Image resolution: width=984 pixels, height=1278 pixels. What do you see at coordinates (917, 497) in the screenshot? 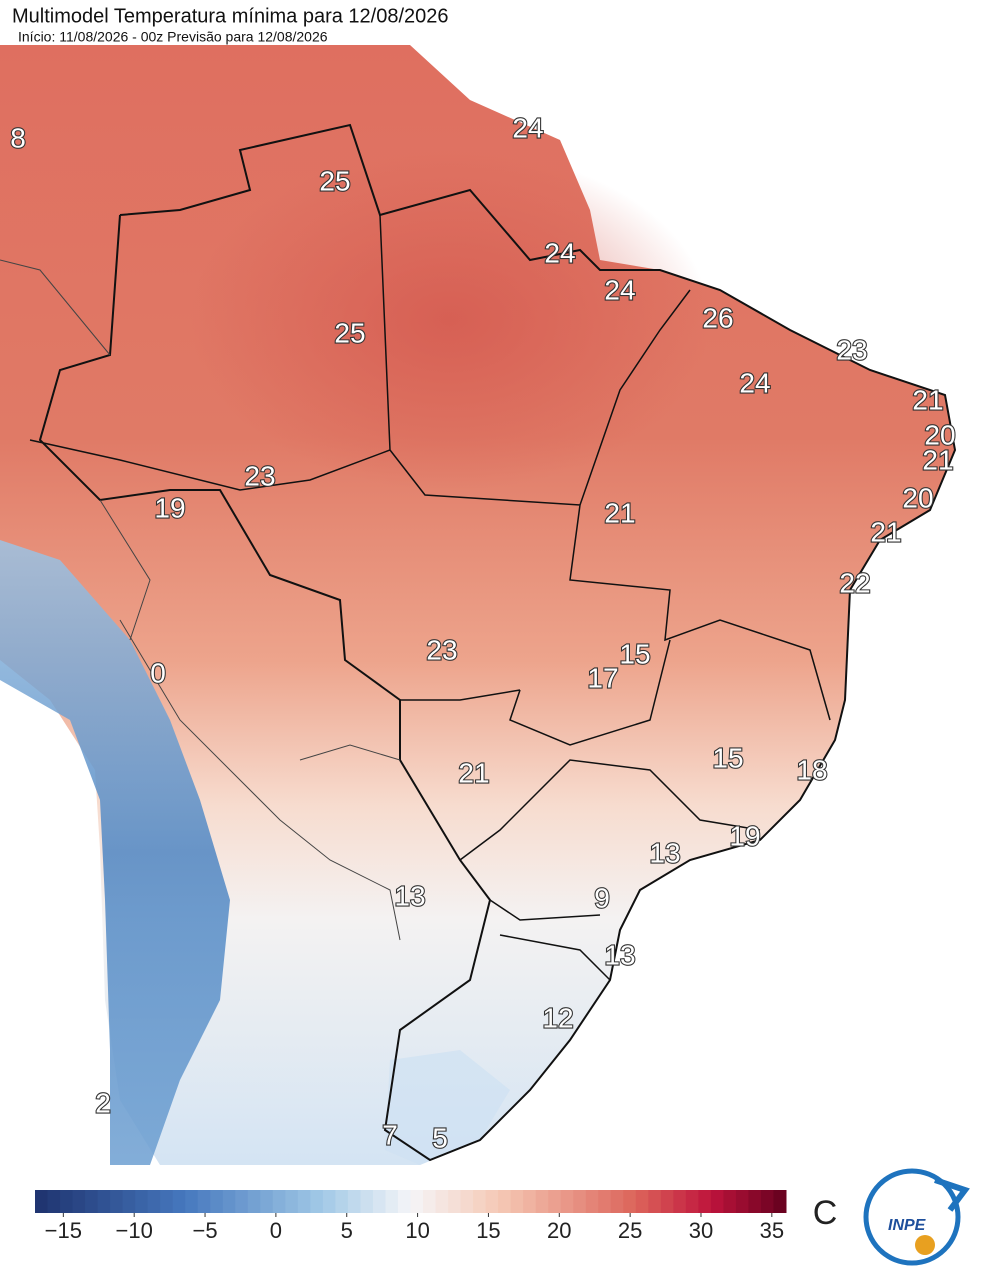
I see `temperature-label: 20` at bounding box center [917, 497].